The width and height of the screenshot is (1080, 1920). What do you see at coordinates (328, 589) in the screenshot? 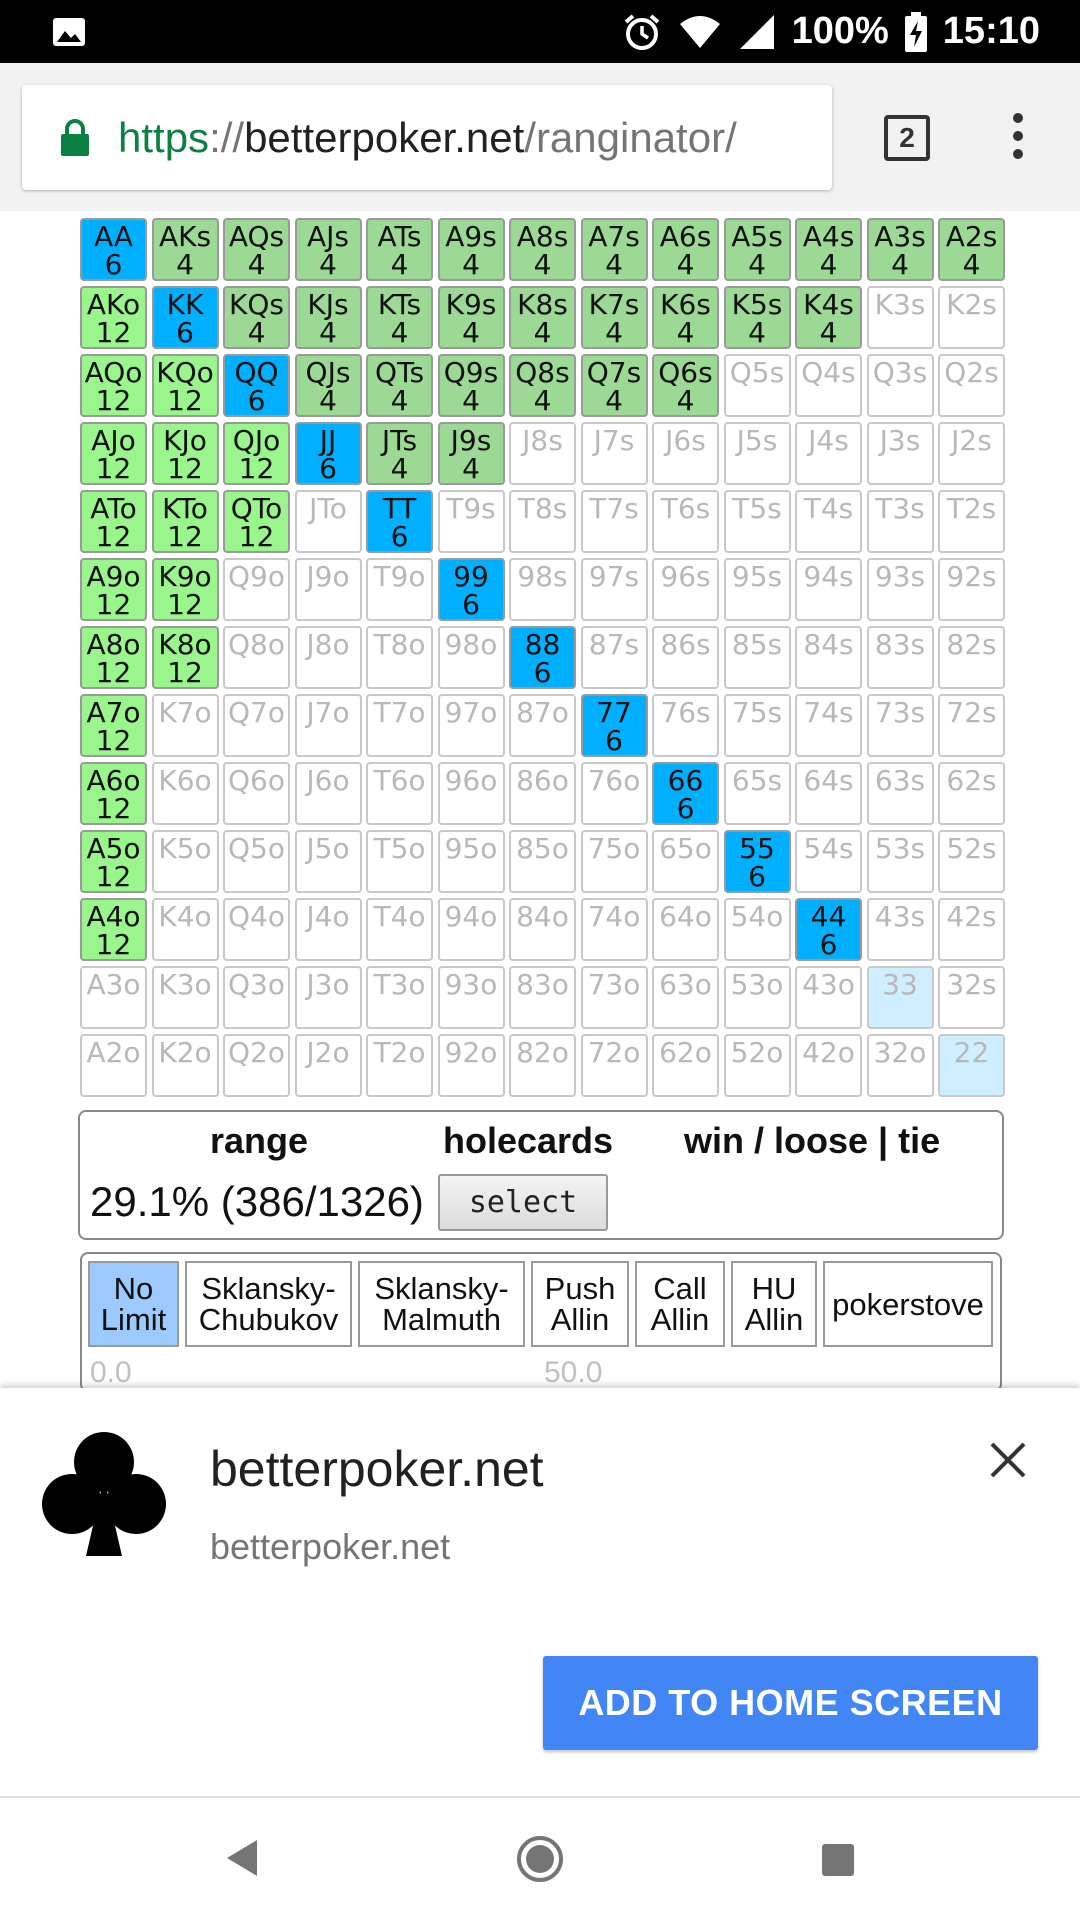
I see `hand-cell-j9o: J9o` at bounding box center [328, 589].